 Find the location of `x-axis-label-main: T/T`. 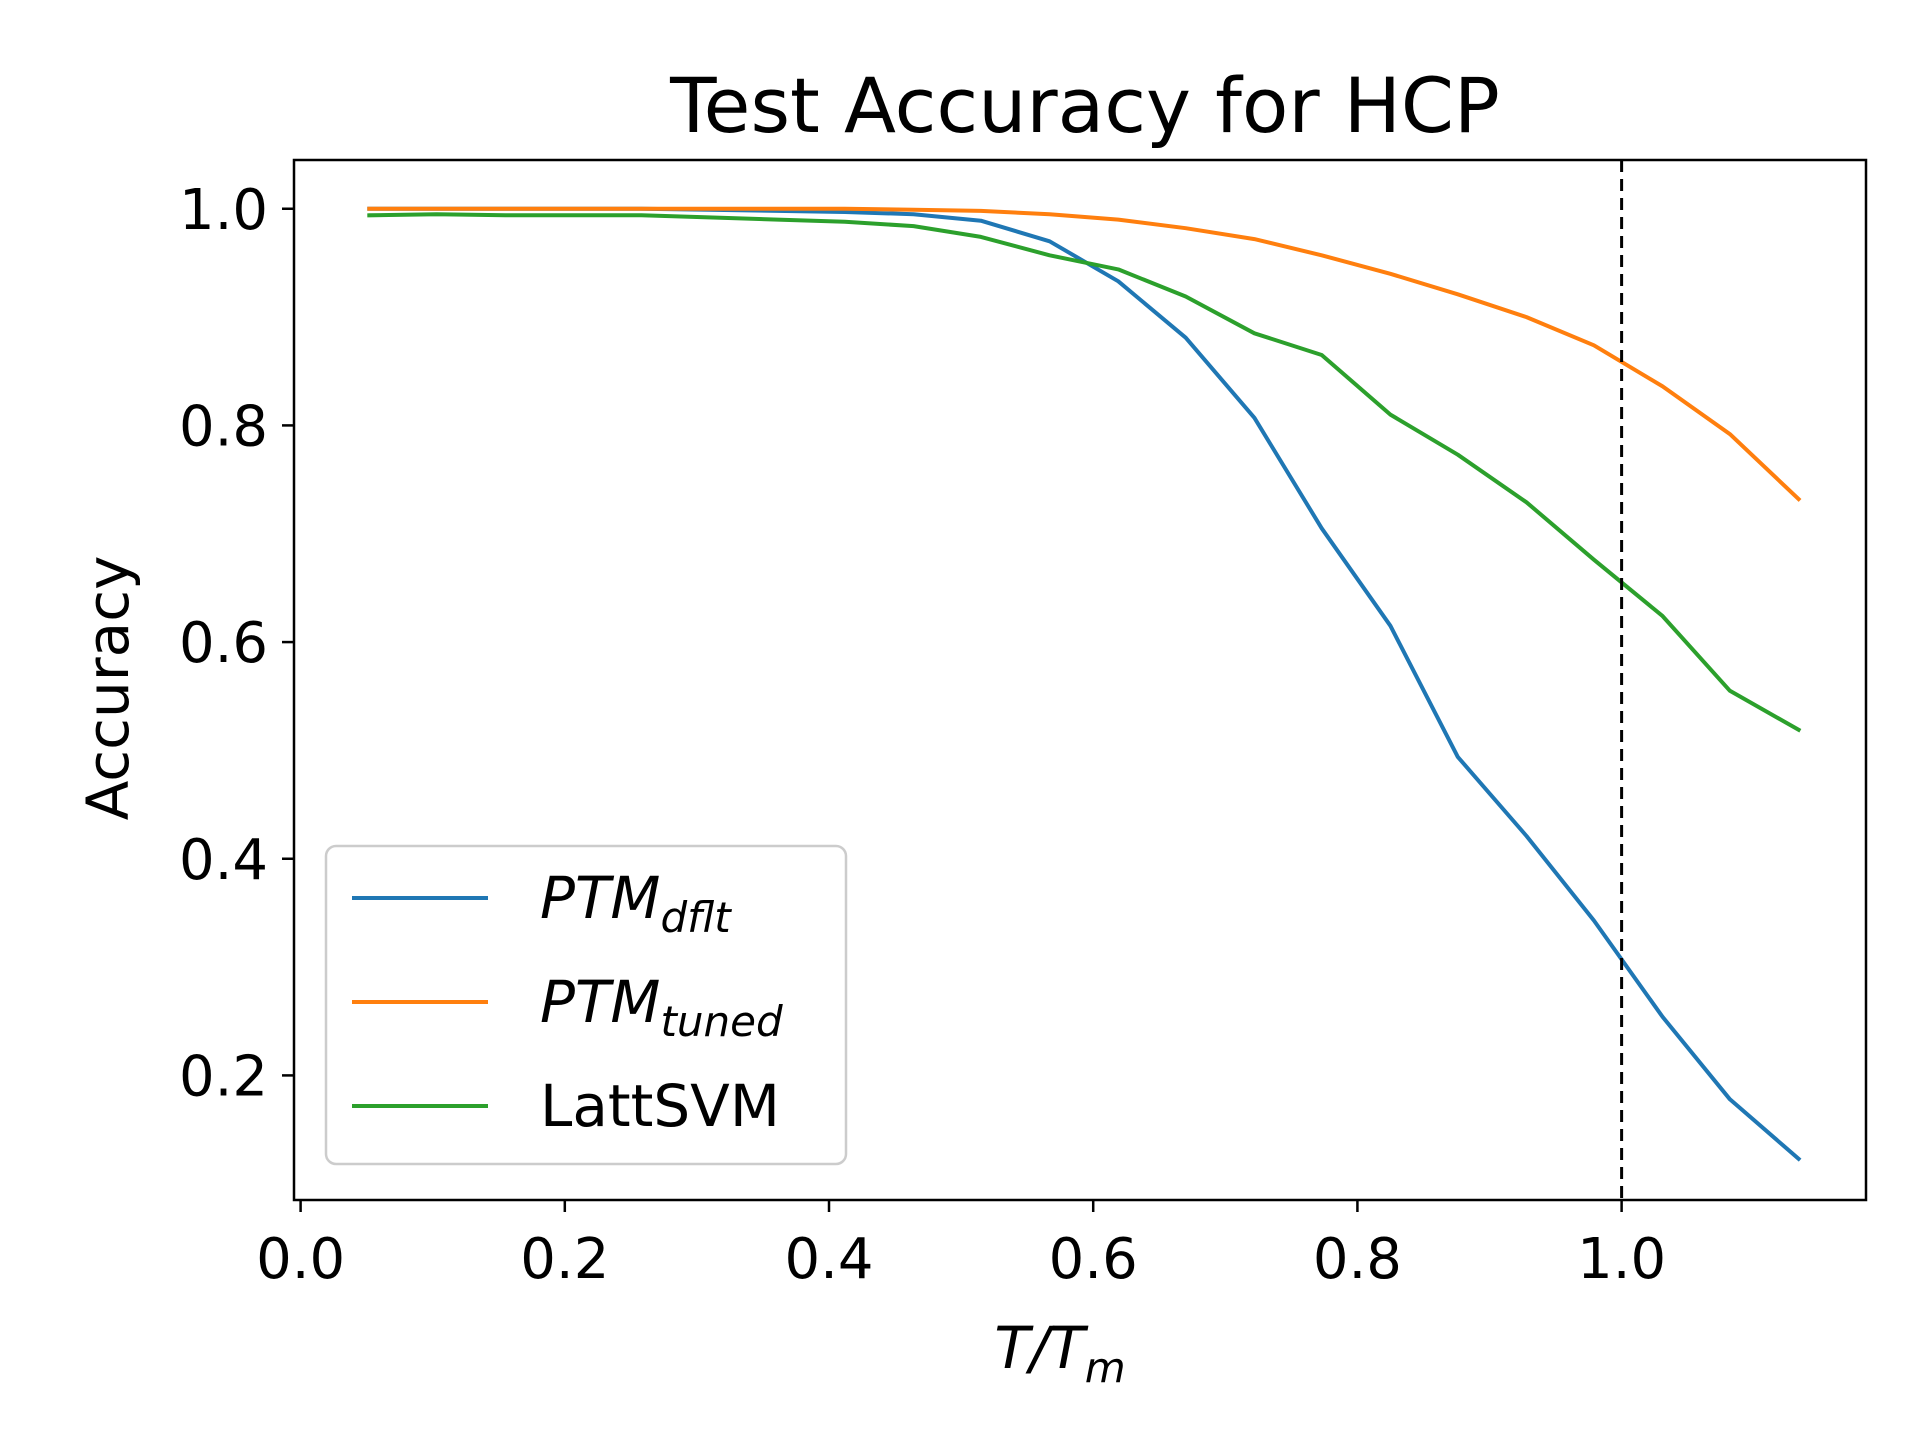

x-axis-label-main: T/T is located at coordinates (1041, 1348).